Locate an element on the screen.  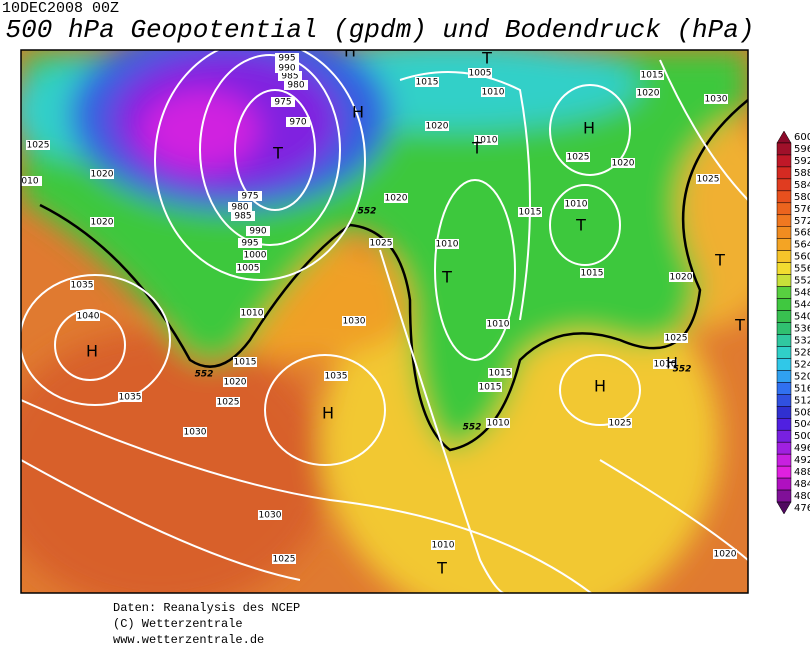
colorbar-label: 496 is located at coordinates (802, 448).